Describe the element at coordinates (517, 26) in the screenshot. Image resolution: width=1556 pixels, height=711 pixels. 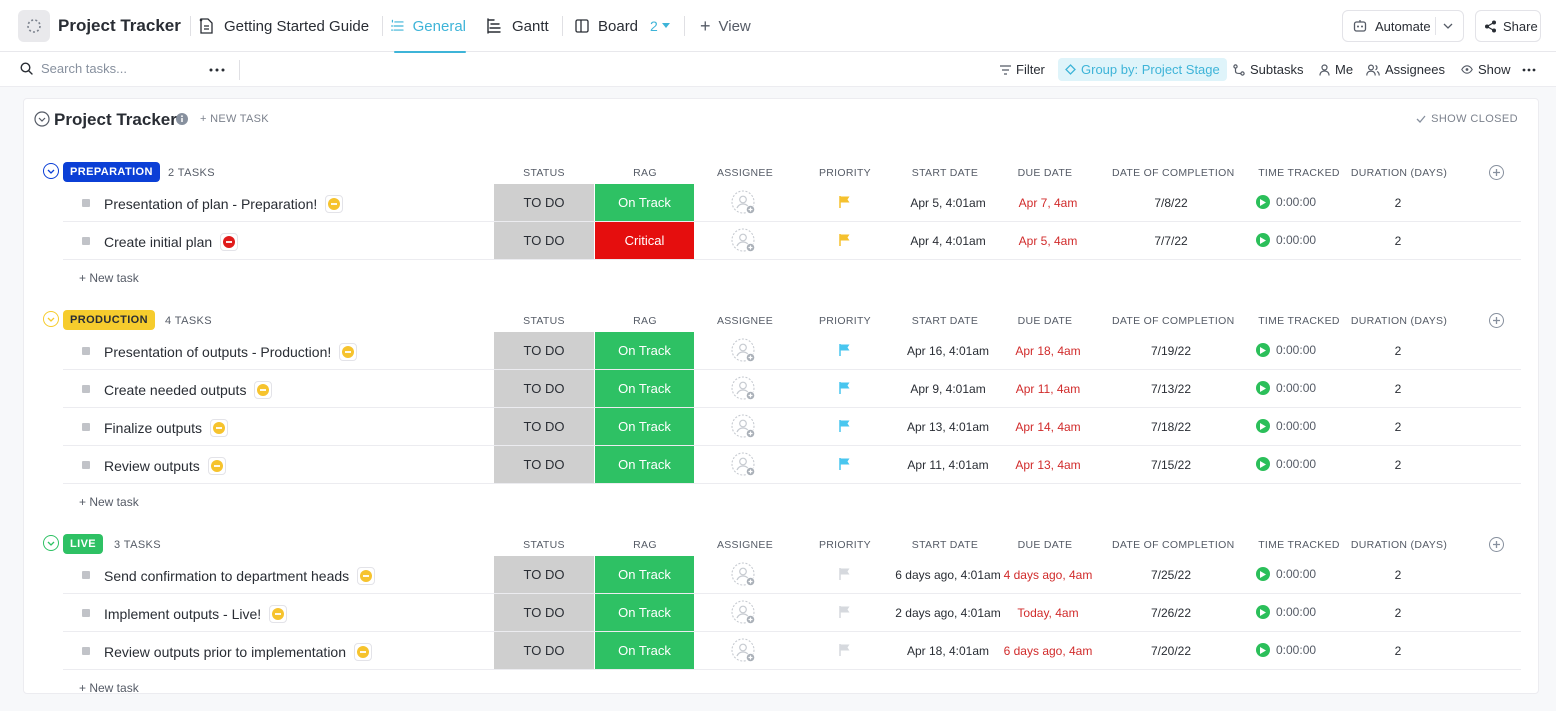
I see `tab-gantt: Gantt` at that location.